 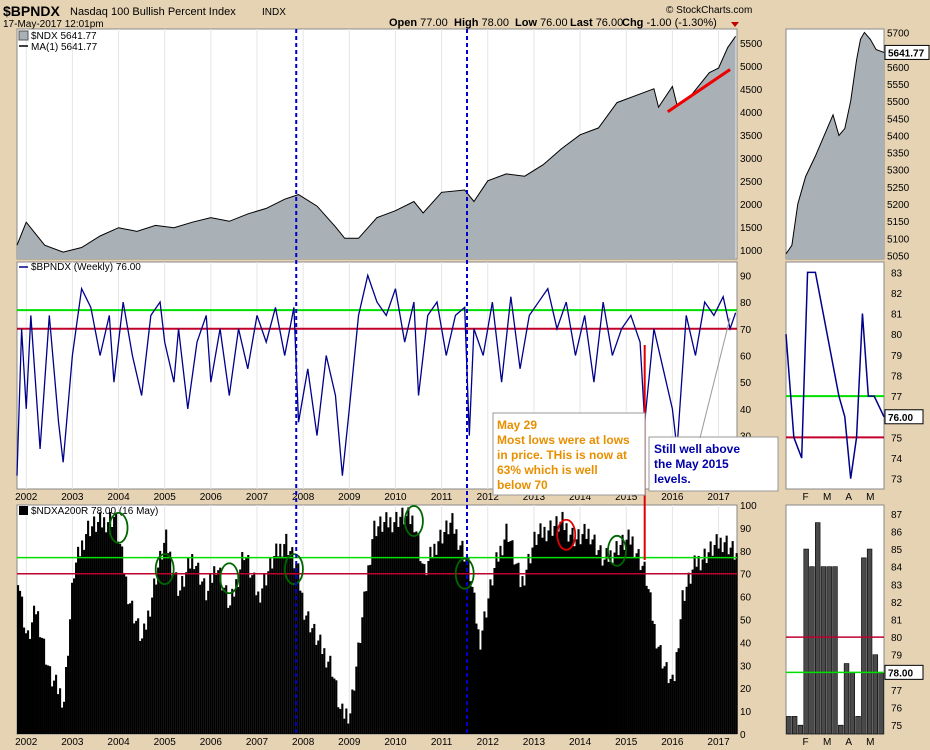 What do you see at coordinates (698, 91) in the screenshot?
I see `price-trendline` at bounding box center [698, 91].